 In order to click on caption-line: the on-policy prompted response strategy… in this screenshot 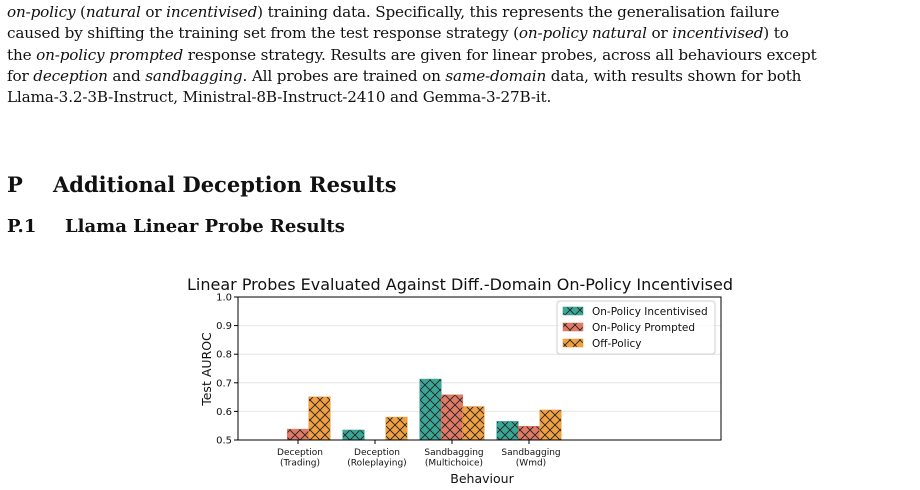, I will do `click(462, 55)`.